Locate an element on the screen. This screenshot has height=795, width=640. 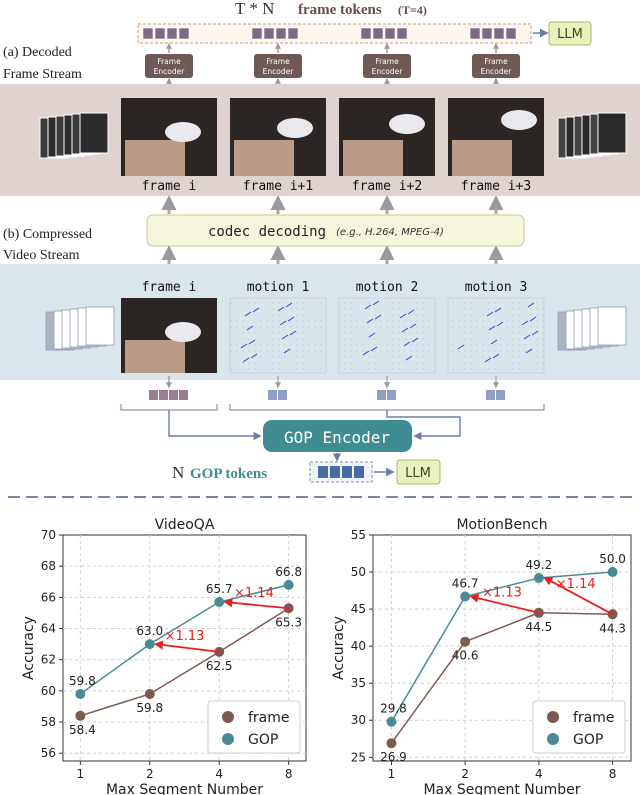
y-tick-label: 60 is located at coordinates (48, 691).